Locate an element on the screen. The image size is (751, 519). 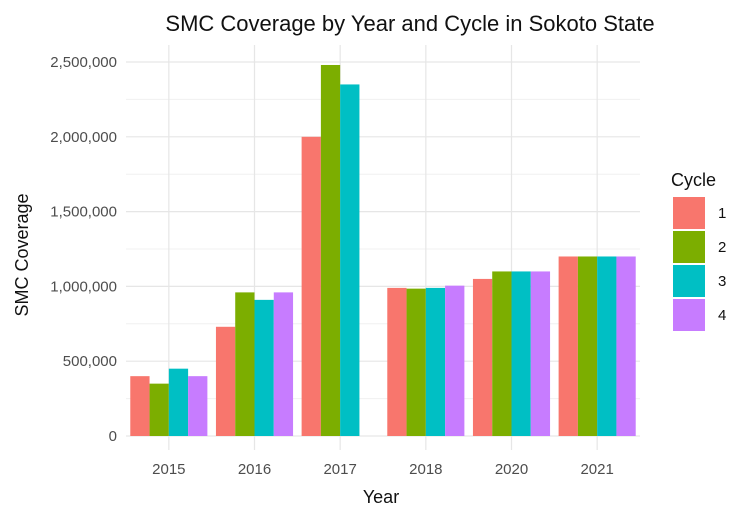
x-axis-ticks: 2015 2016 2017 2018 2020 2021 is located at coordinates (383, 469).